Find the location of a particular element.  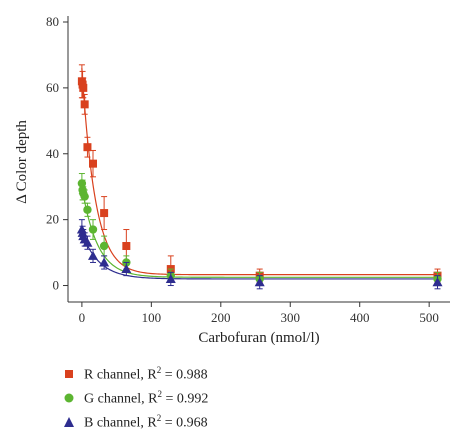

y-tick-label: 0 is located at coordinates (56, 285).